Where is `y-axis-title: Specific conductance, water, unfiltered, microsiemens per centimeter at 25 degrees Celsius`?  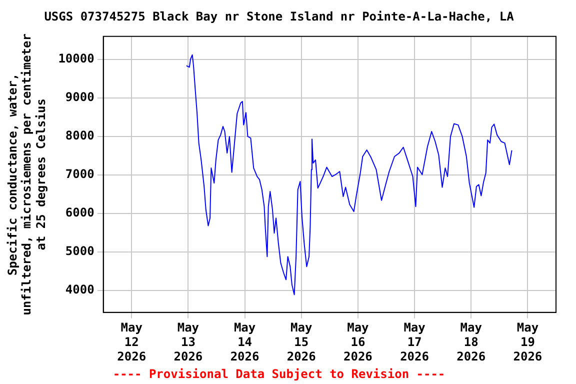 y-axis-title: Specific conductance, water, unfiltered, microsiemens per centimeter at 25 degrees Celsius is located at coordinates (26, 175).